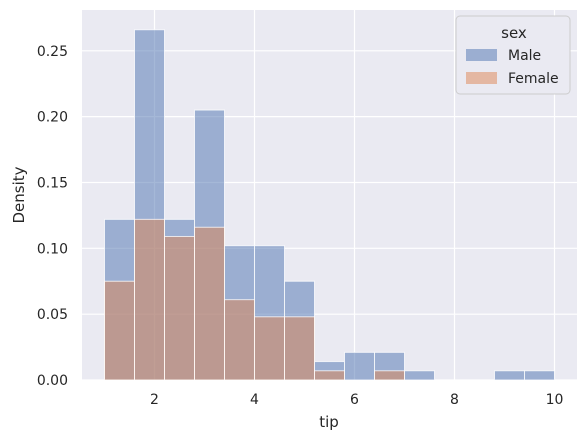 This screenshot has height=441, width=586. I want to click on legend-title: sex, so click(514, 33).